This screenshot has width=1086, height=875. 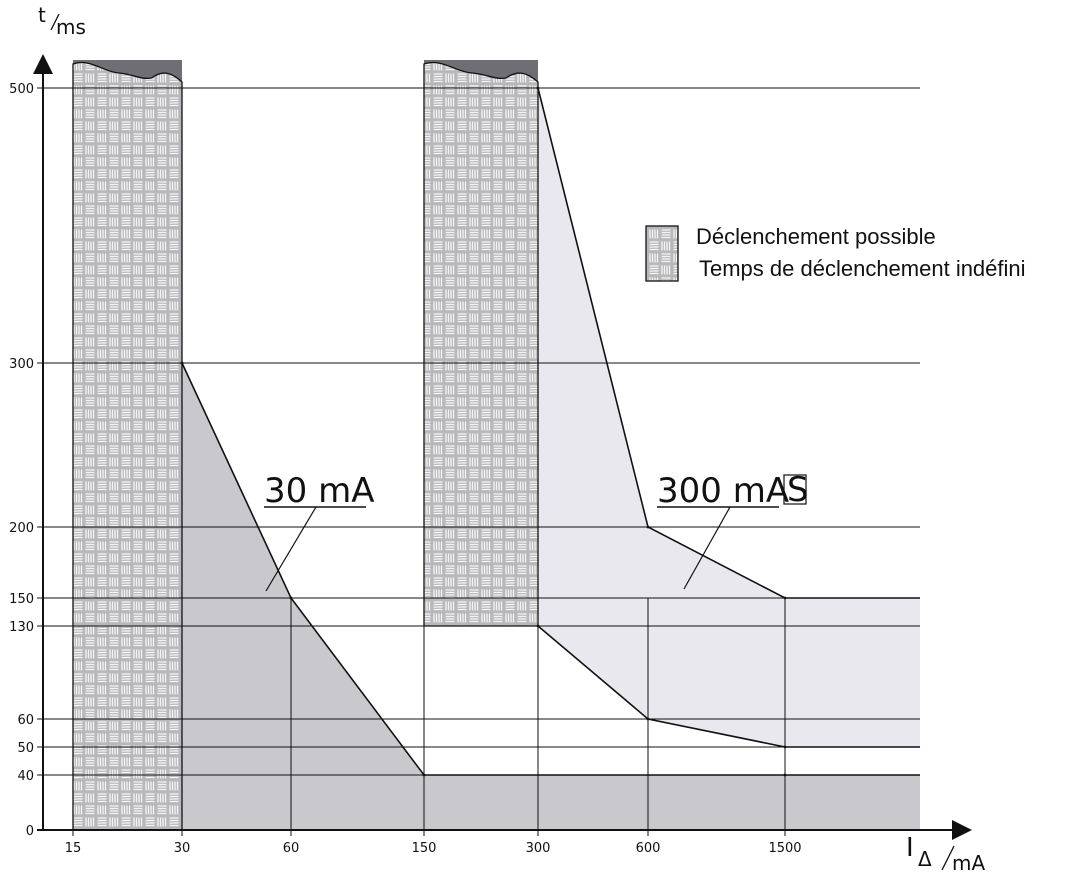 I want to click on y-tick-label-60: 60, so click(x=25, y=720).